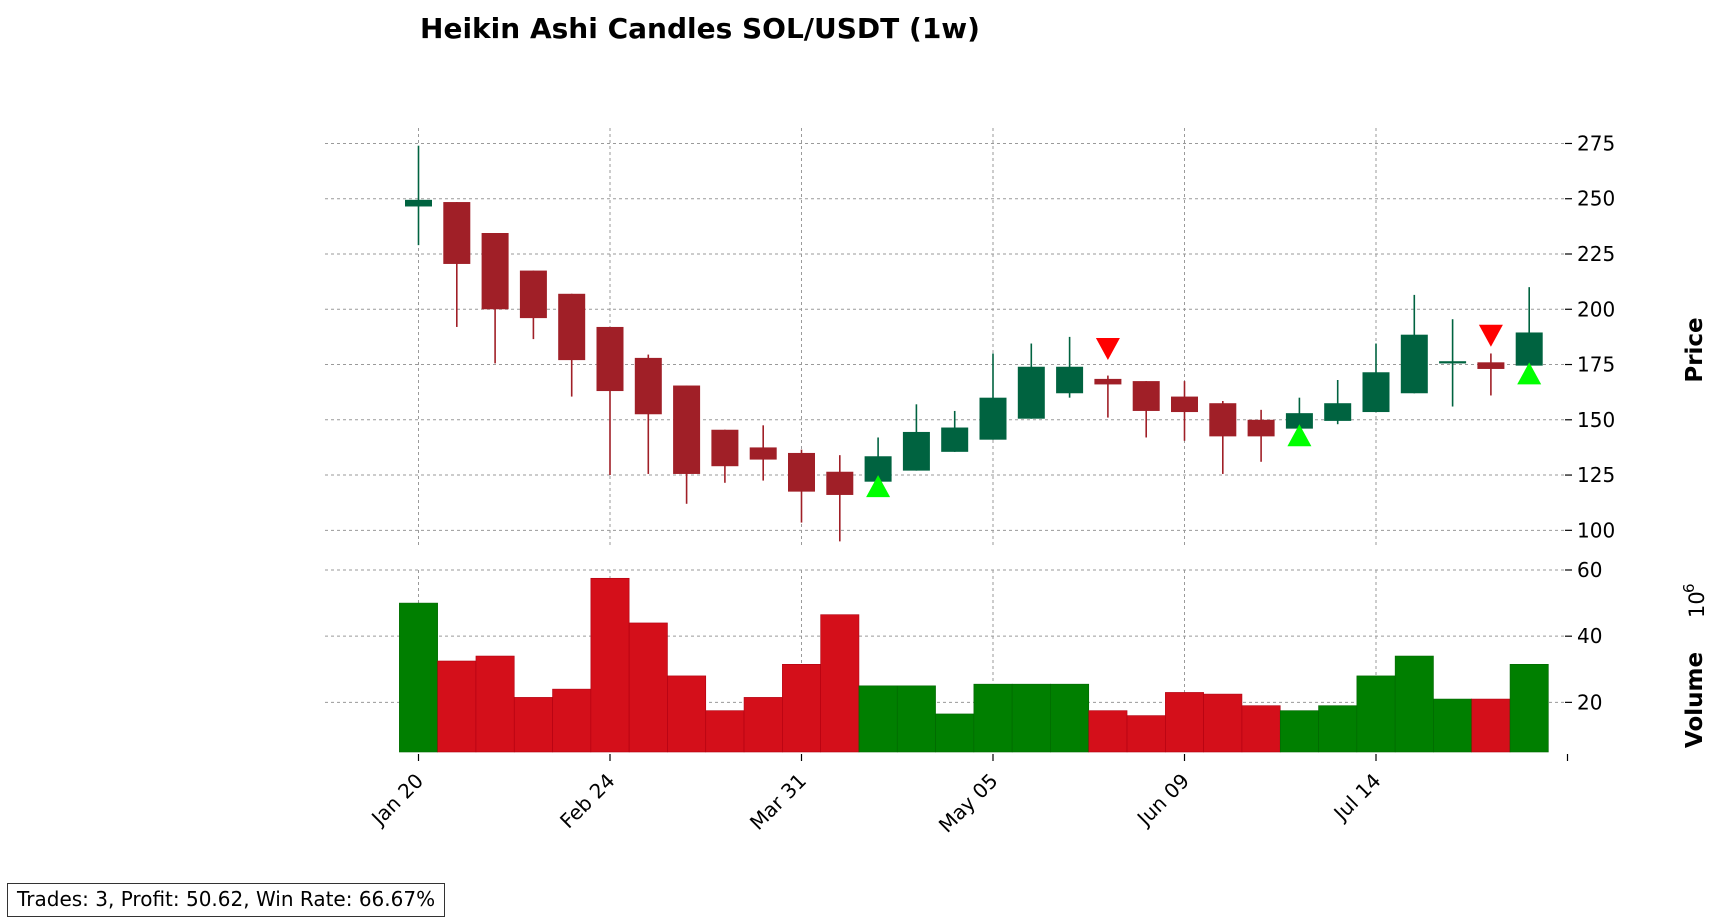  What do you see at coordinates (1596, 199) in the screenshot?
I see `price-tick-label: 250` at bounding box center [1596, 199].